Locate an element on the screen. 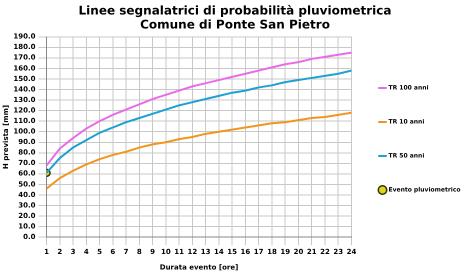  chart-subtitle: Comune di Ponte San Pietro is located at coordinates (235, 25).